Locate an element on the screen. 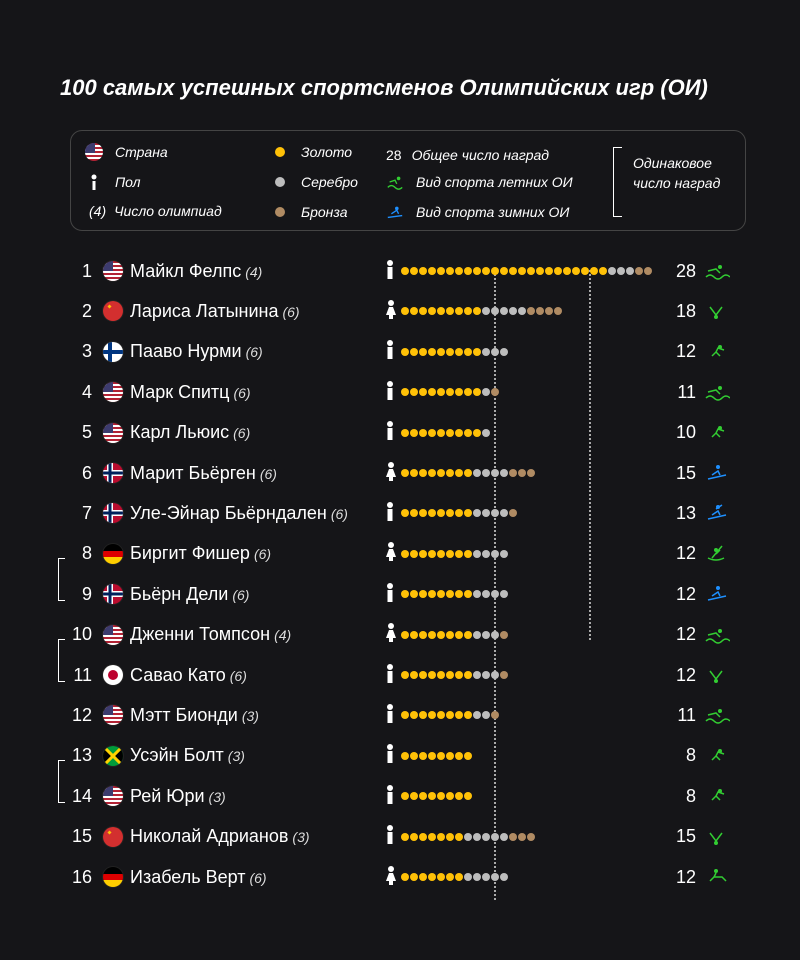 Image resolution: width=800 pixels, height=960 pixels. athlete-name: Изабель Верт is located at coordinates (188, 876).